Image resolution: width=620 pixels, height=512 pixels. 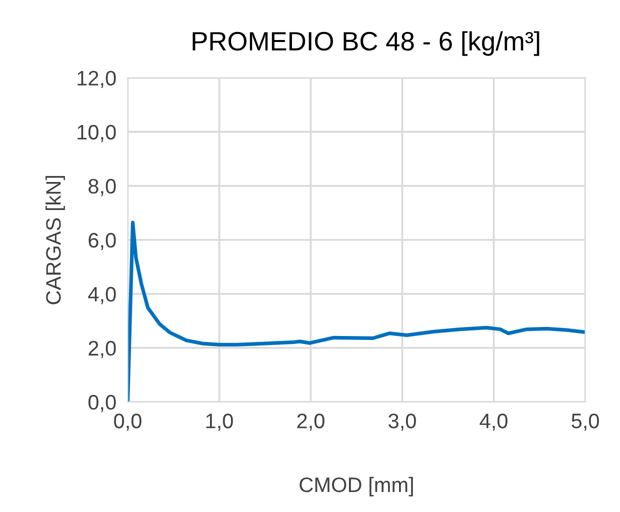 What do you see at coordinates (102, 295) in the screenshot?
I see `y-tick-label: 4,0` at bounding box center [102, 295].